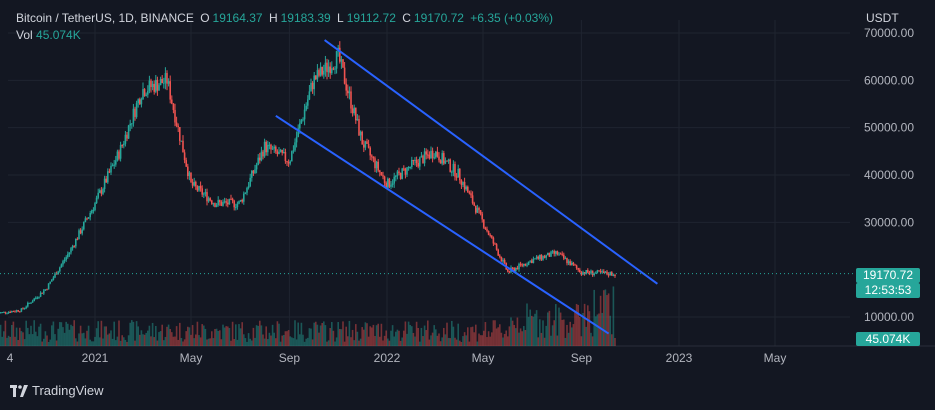 The image size is (935, 410). What do you see at coordinates (582, 358) in the screenshot?
I see `x-tick-label: Sep` at bounding box center [582, 358].